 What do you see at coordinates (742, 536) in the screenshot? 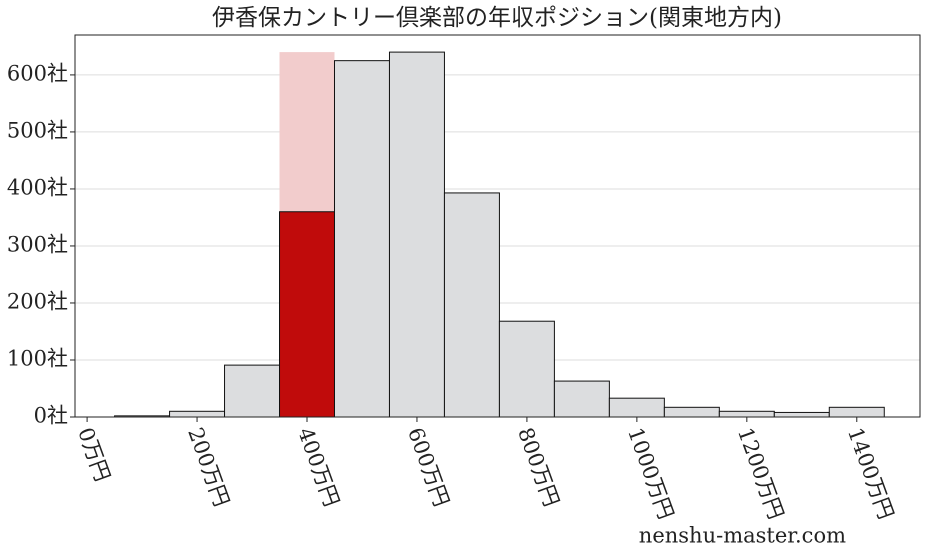
I see `watermark: nenshu-master.com` at bounding box center [742, 536].